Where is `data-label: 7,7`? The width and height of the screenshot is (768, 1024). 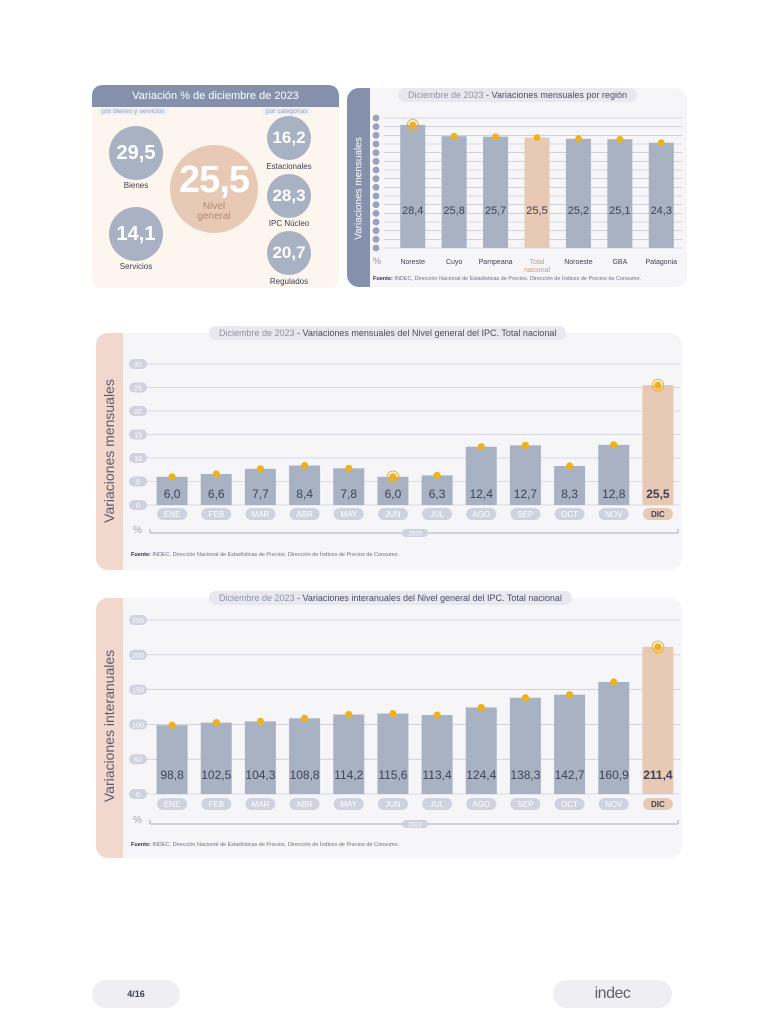 data-label: 7,7 is located at coordinates (260, 494).